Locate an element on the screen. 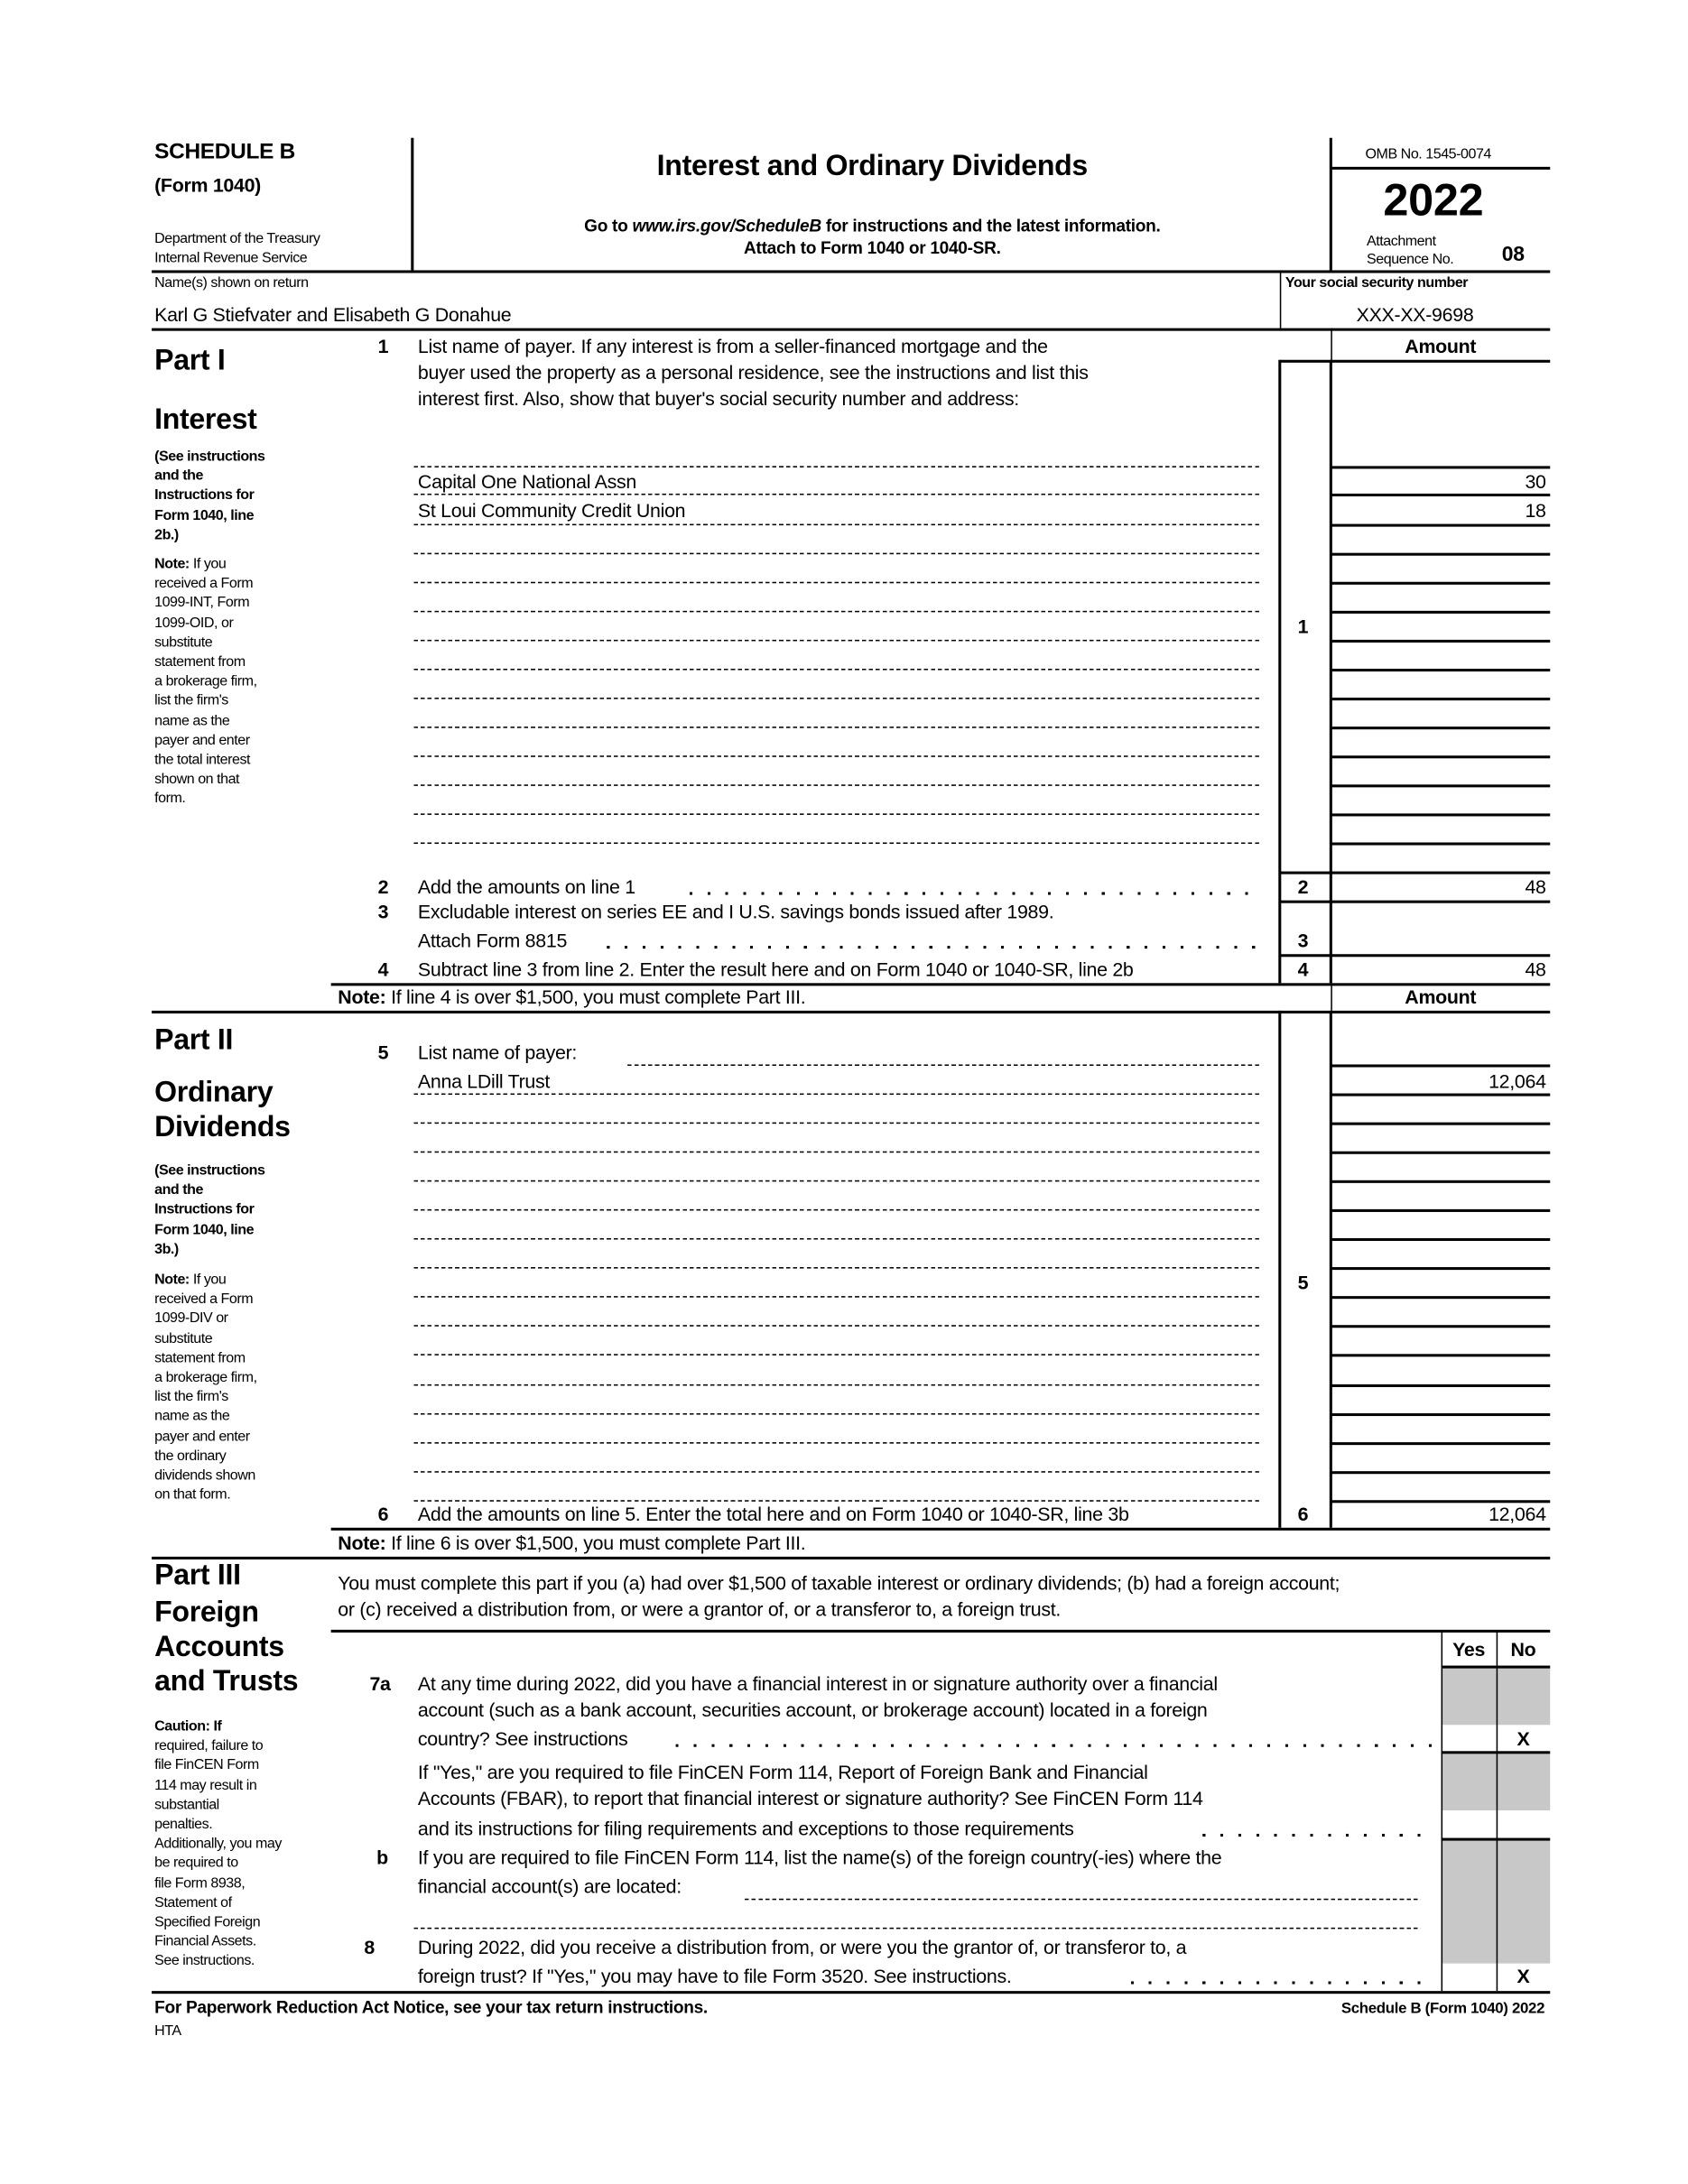  line4-amount: 48 is located at coordinates (1536, 969).